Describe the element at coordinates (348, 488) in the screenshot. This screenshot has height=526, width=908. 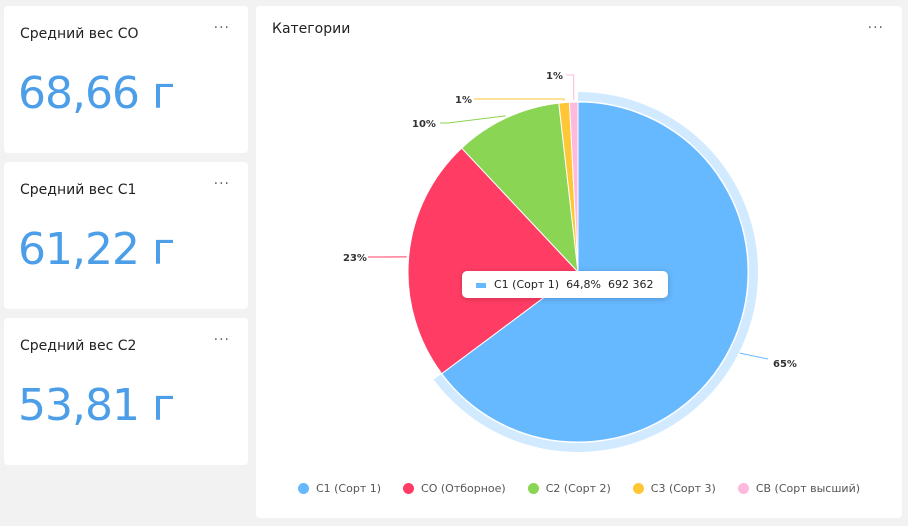
I see `legend-label: С1 (Сорт 1)` at that location.